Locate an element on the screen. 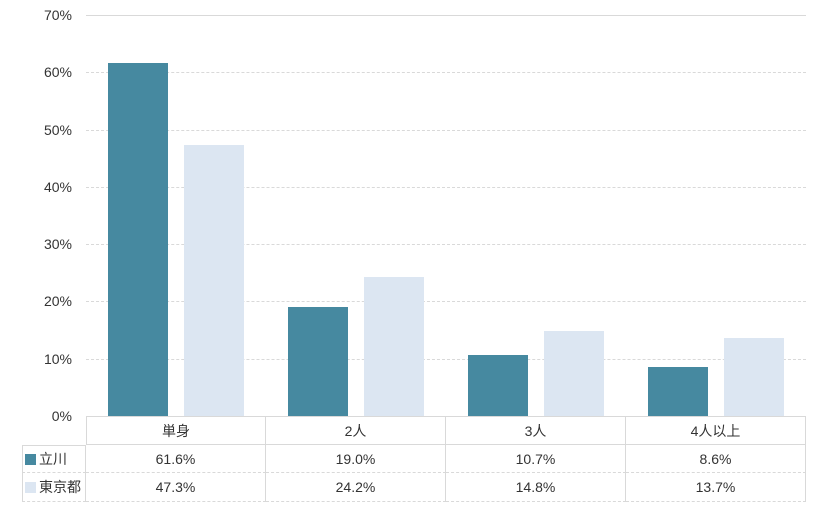 The width and height of the screenshot is (820, 510). table-value-cell-東京都-単身: 47.3% is located at coordinates (176, 487).